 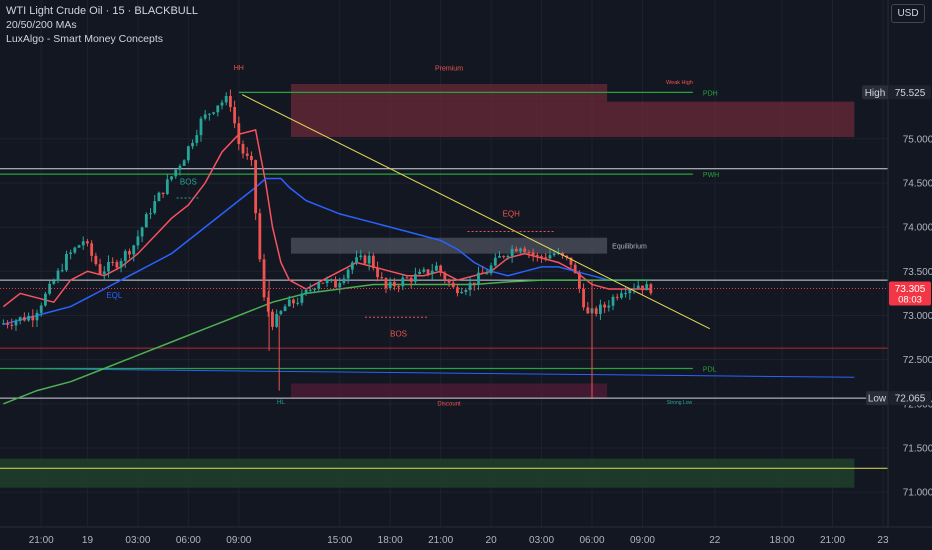 What do you see at coordinates (917, 139) in the screenshot?
I see `price-tick-label: 75.000` at bounding box center [917, 139].